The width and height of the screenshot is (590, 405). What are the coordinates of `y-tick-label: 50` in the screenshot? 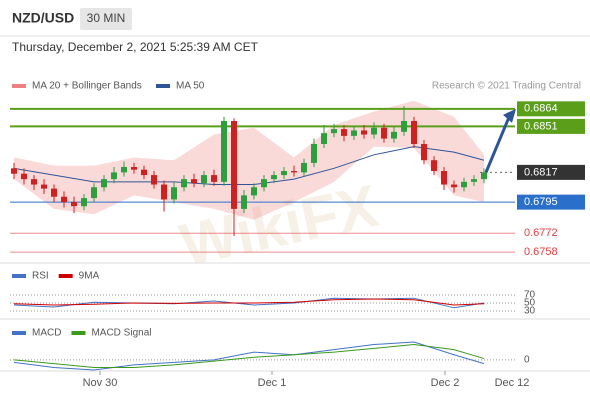 It's located at (530, 303).